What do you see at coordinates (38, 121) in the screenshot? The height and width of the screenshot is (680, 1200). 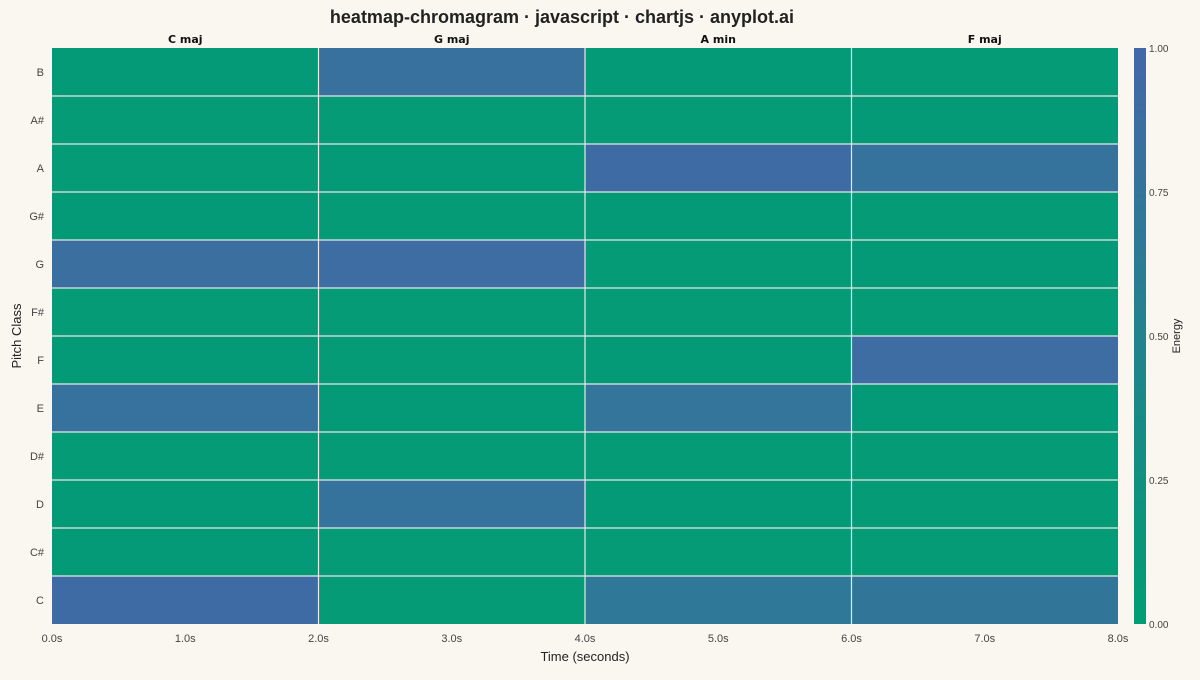 I see `y-tick-label: A#` at bounding box center [38, 121].